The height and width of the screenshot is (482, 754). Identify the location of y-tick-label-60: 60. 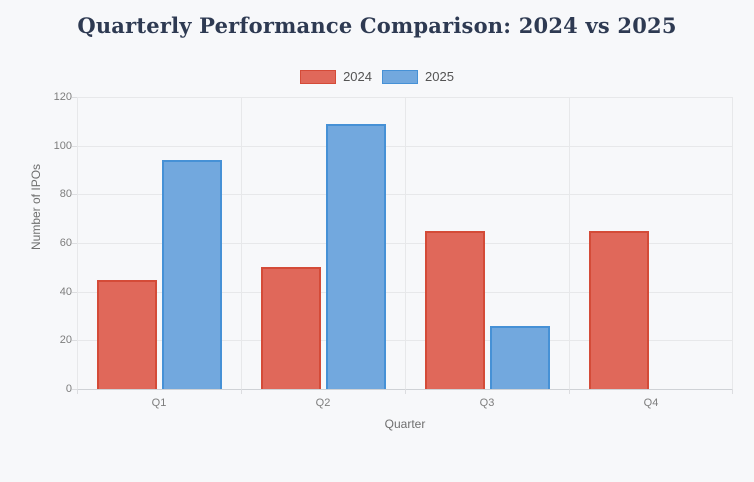
(65, 243).